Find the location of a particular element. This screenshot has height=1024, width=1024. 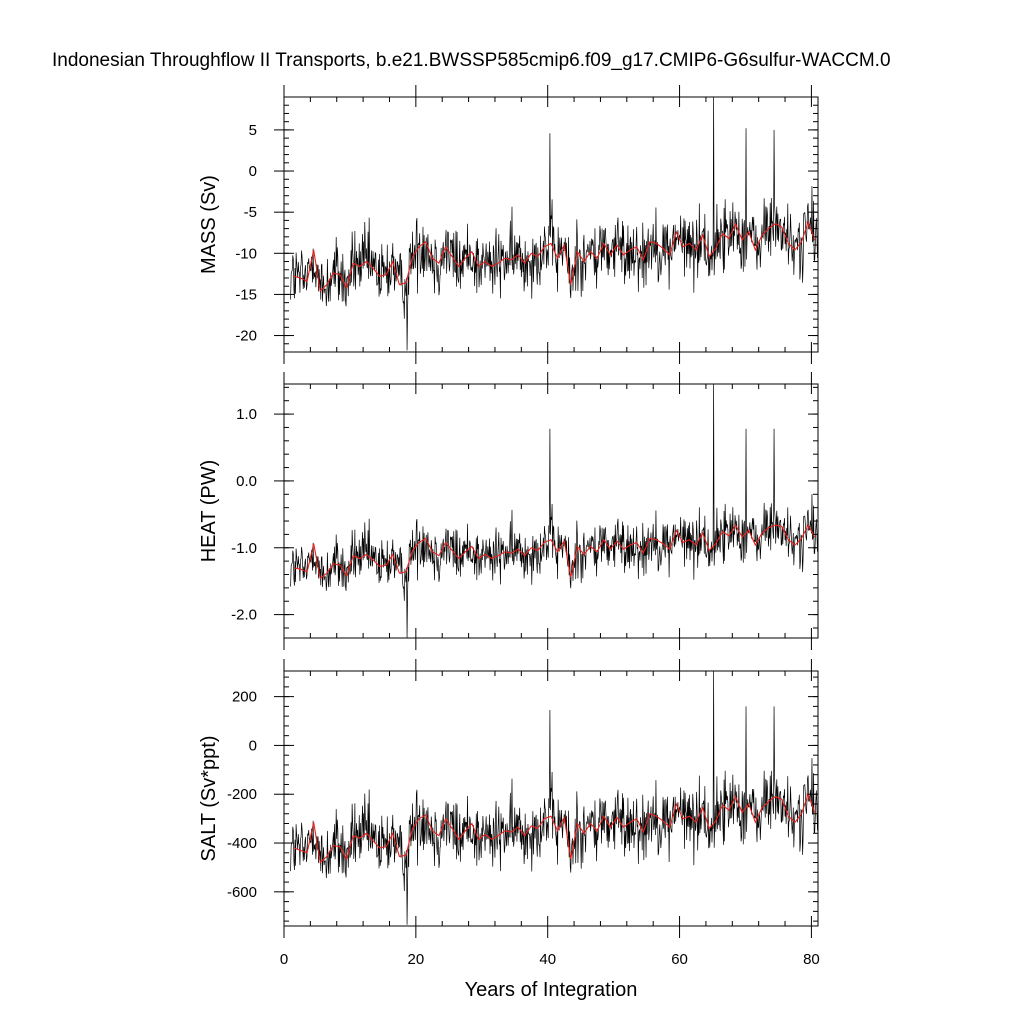

x-tick-label: 0 is located at coordinates (284, 959).